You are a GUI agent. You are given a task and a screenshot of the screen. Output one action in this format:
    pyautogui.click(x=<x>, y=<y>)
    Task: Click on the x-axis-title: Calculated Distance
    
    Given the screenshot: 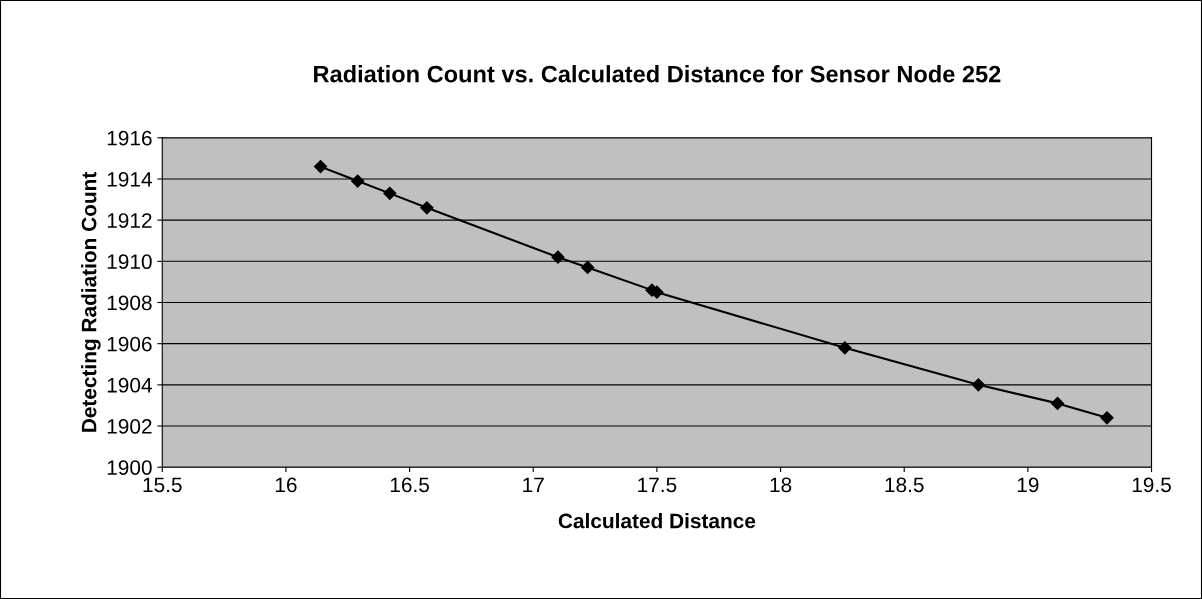 What is the action you would take?
    pyautogui.click(x=657, y=521)
    